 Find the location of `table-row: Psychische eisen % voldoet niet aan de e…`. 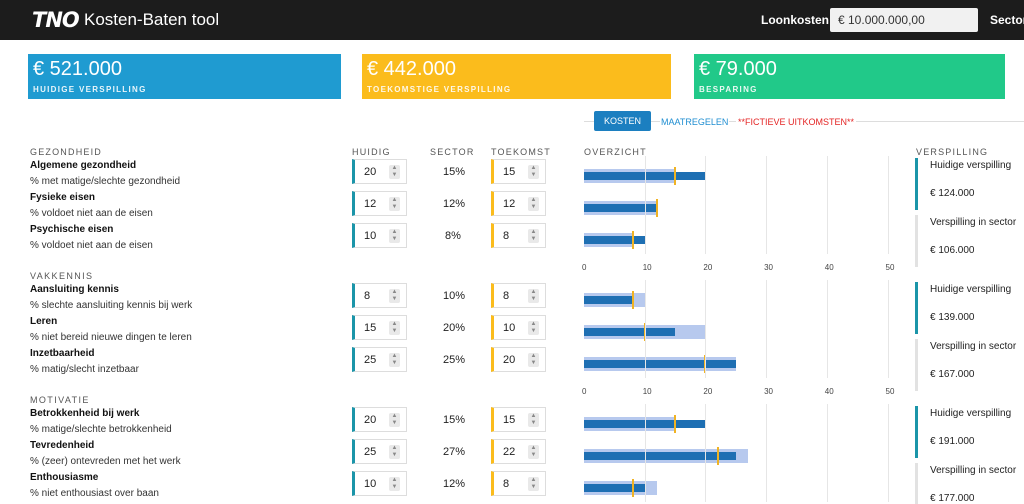

table-row: Psychische eisen % voldoet niet aan de e… is located at coordinates (512, 238).